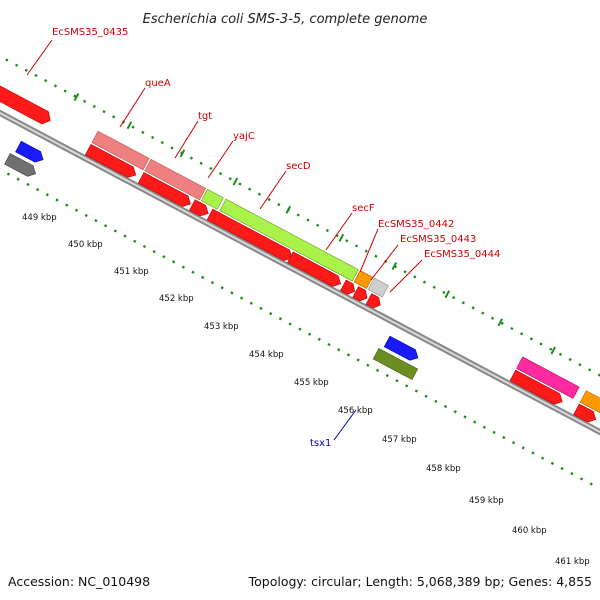  I want to click on gene-box-secD, so click(289, 240).